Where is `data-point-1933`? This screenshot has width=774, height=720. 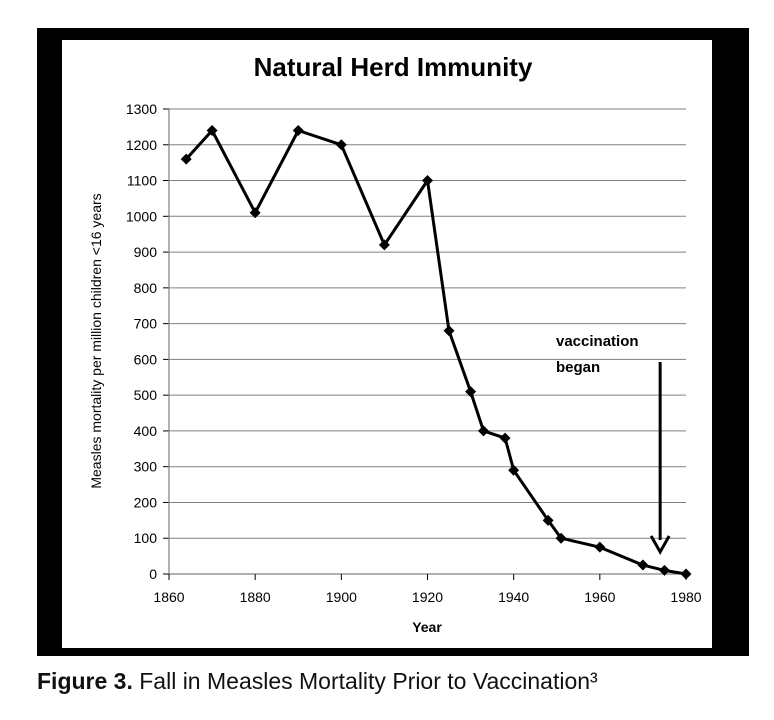
data-point-1933 is located at coordinates (484, 431).